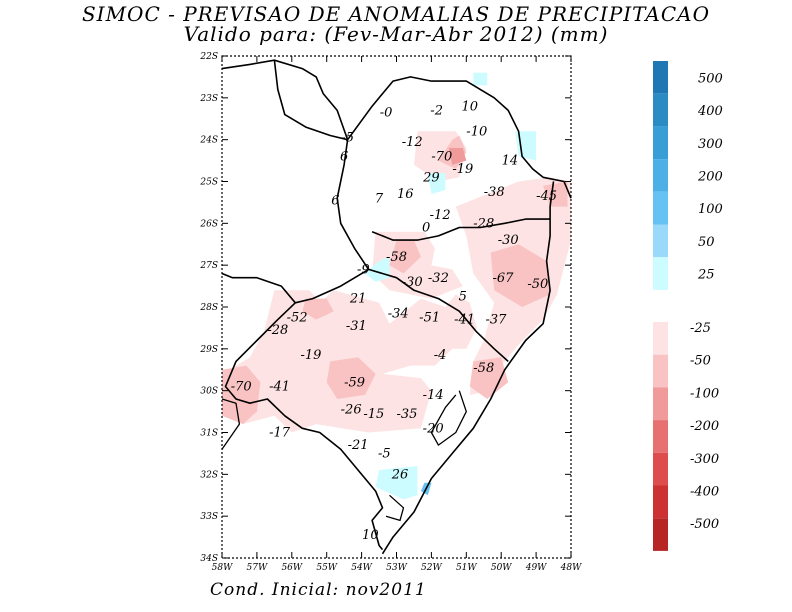 The width and height of the screenshot is (792, 612). Describe the element at coordinates (379, 198) in the screenshot. I see `anomaly-value: 7` at that location.